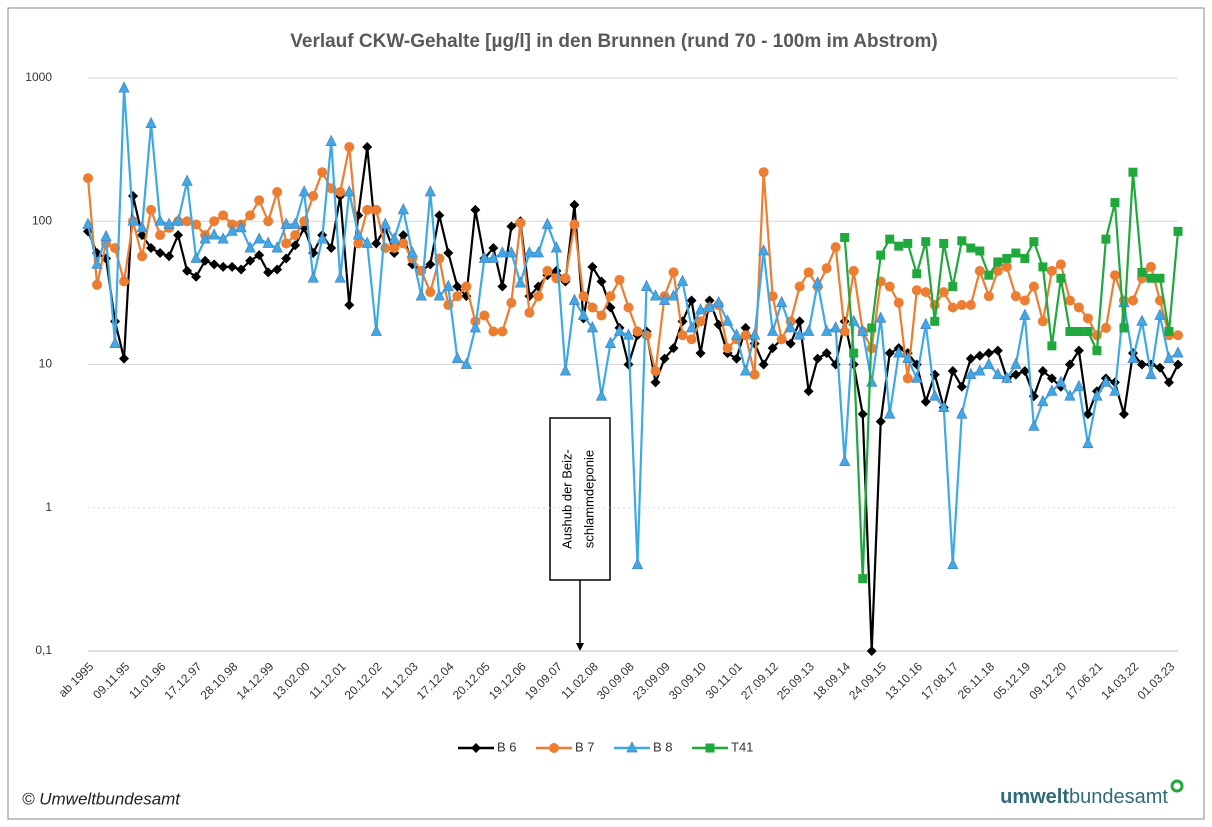  What do you see at coordinates (742, 746) in the screenshot?
I see `legend-label: T41` at bounding box center [742, 746].